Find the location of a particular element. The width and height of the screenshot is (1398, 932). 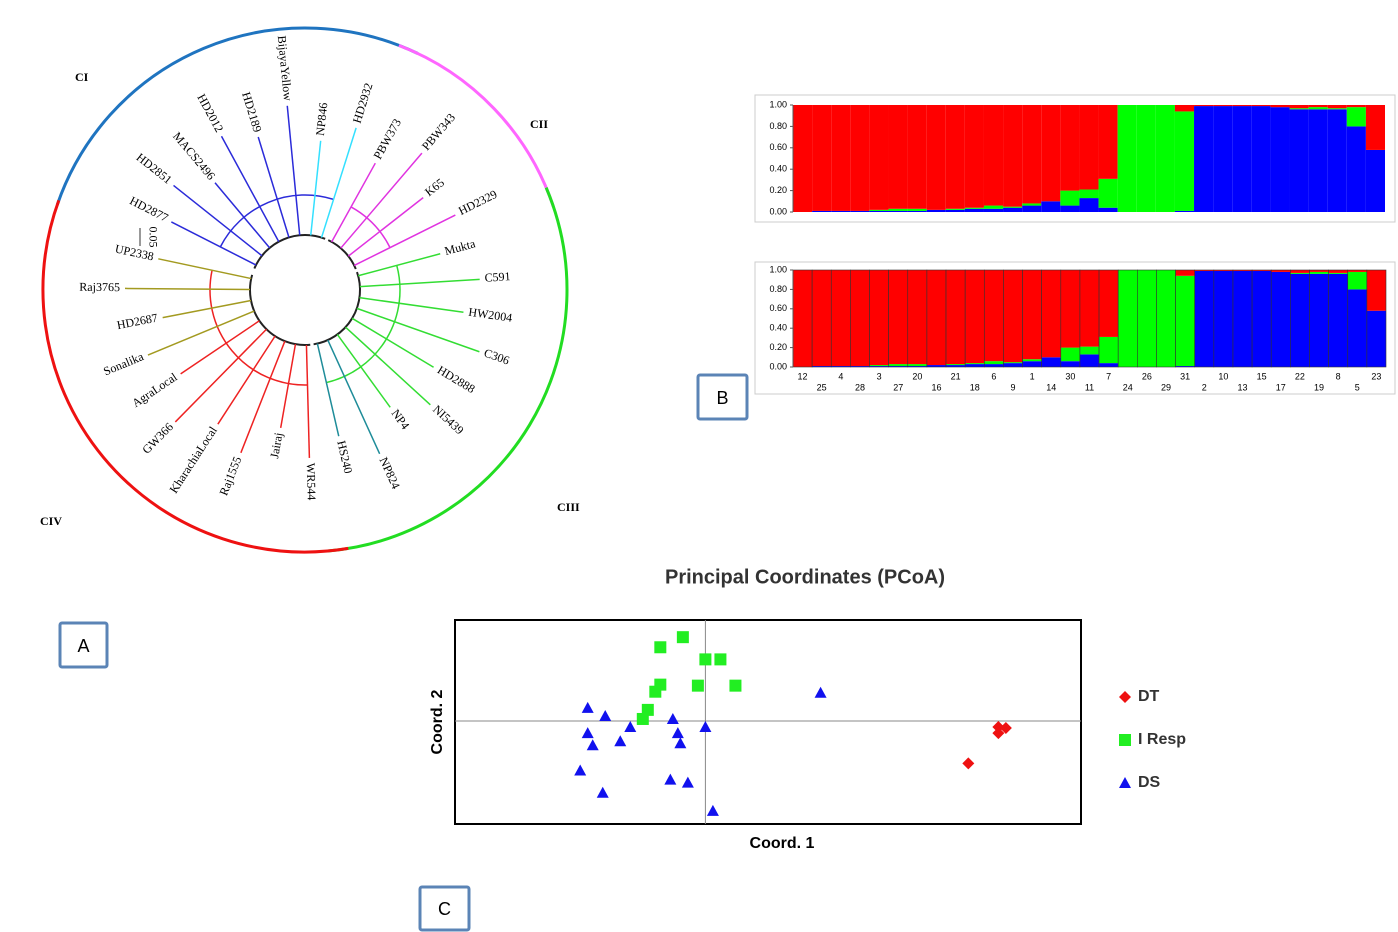

panel-label-box is located at coordinates (444, 908).